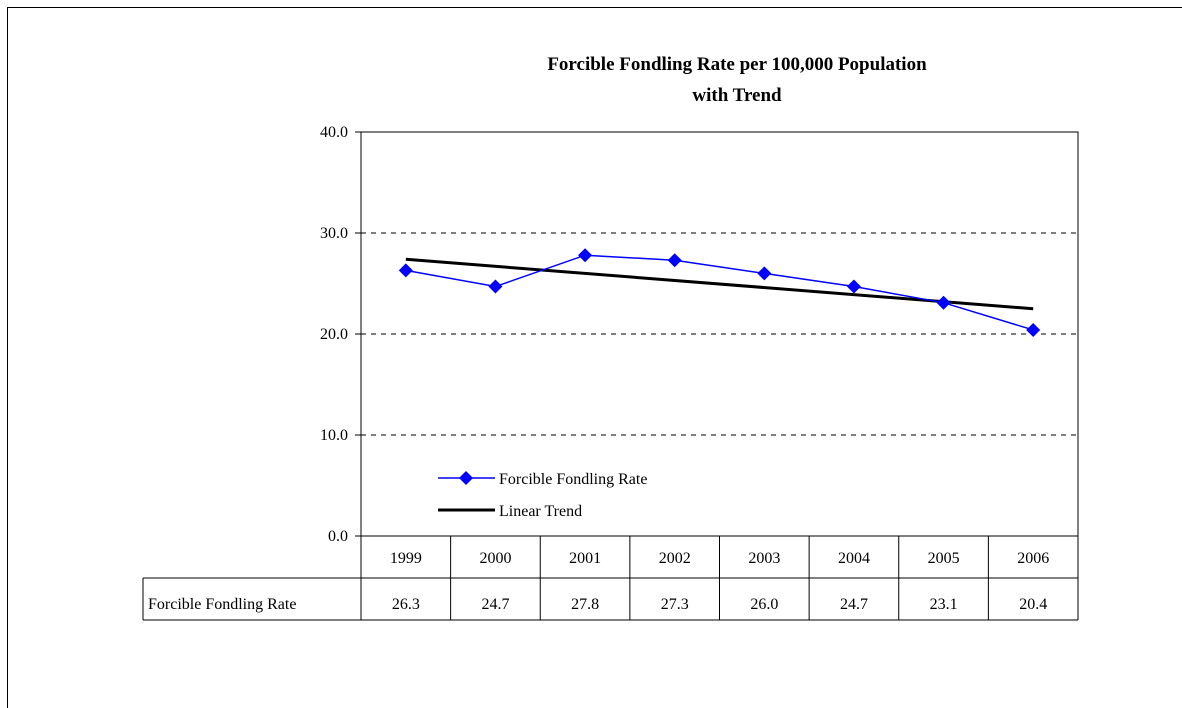 This screenshot has height=708, width=1182. I want to click on table-value-cell: 26.0, so click(764, 604).